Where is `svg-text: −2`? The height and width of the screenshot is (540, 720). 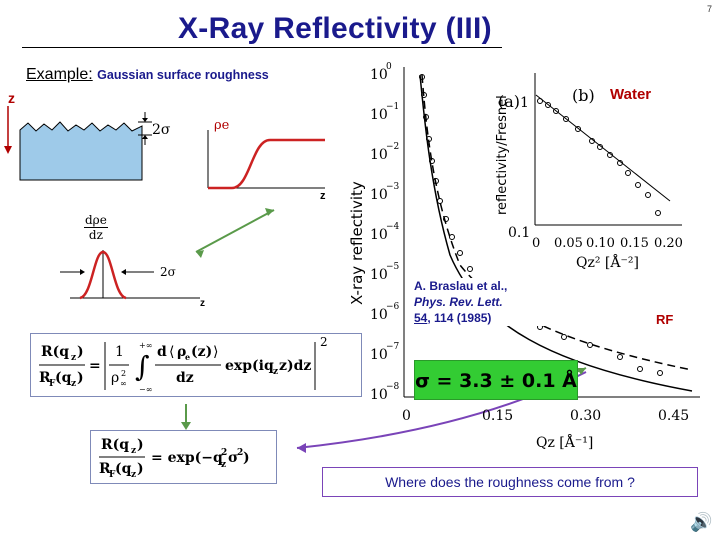 svg-text: −2 is located at coordinates (392, 147).